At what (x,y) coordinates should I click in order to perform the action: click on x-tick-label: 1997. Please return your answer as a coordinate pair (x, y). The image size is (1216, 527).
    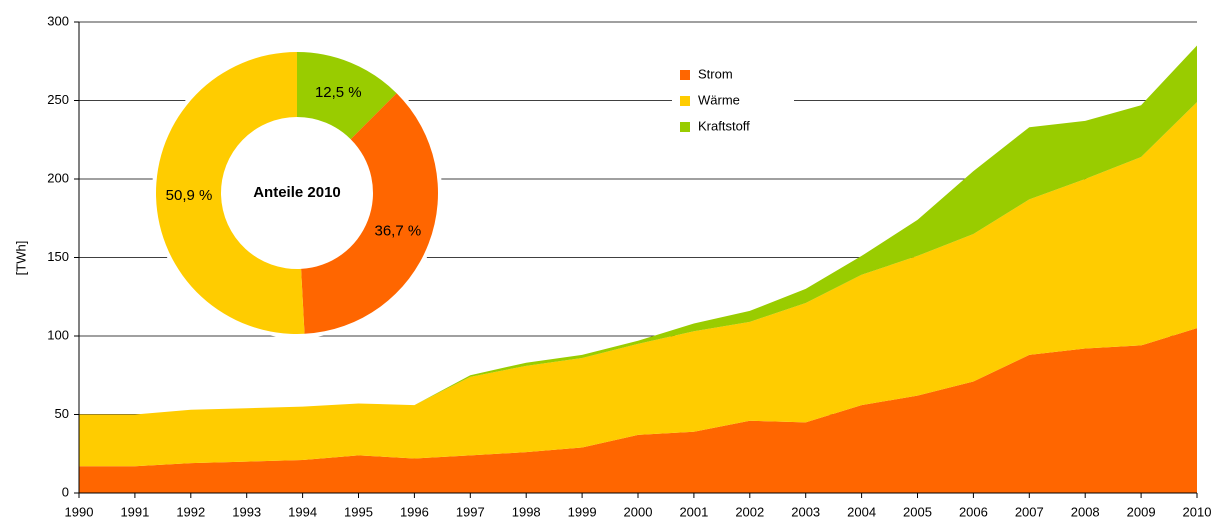
    Looking at the image, I should click on (470, 511).